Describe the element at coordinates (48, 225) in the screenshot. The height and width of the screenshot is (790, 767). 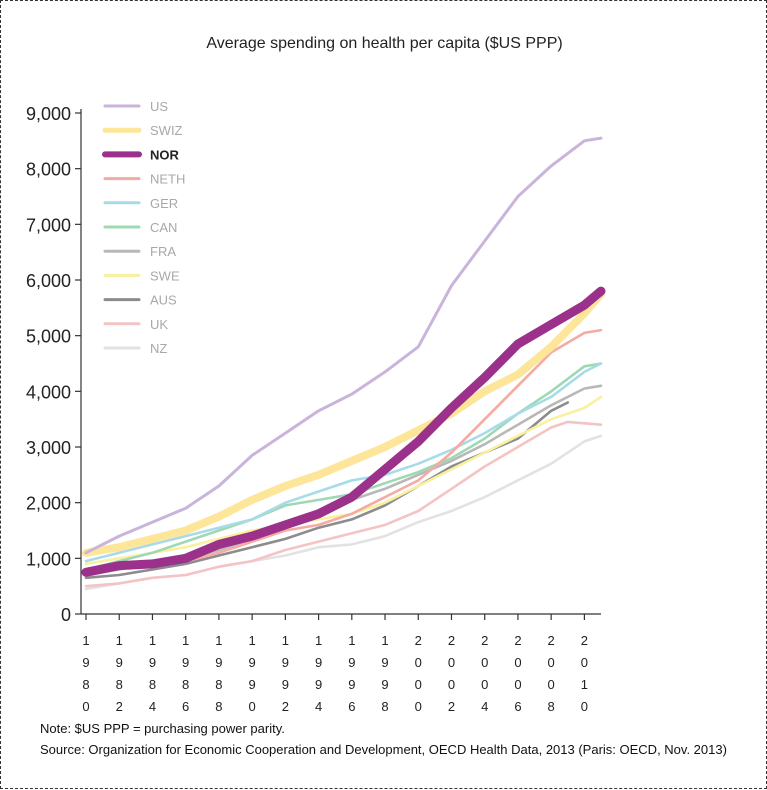
I see `y-tick-label: 7,000` at that location.